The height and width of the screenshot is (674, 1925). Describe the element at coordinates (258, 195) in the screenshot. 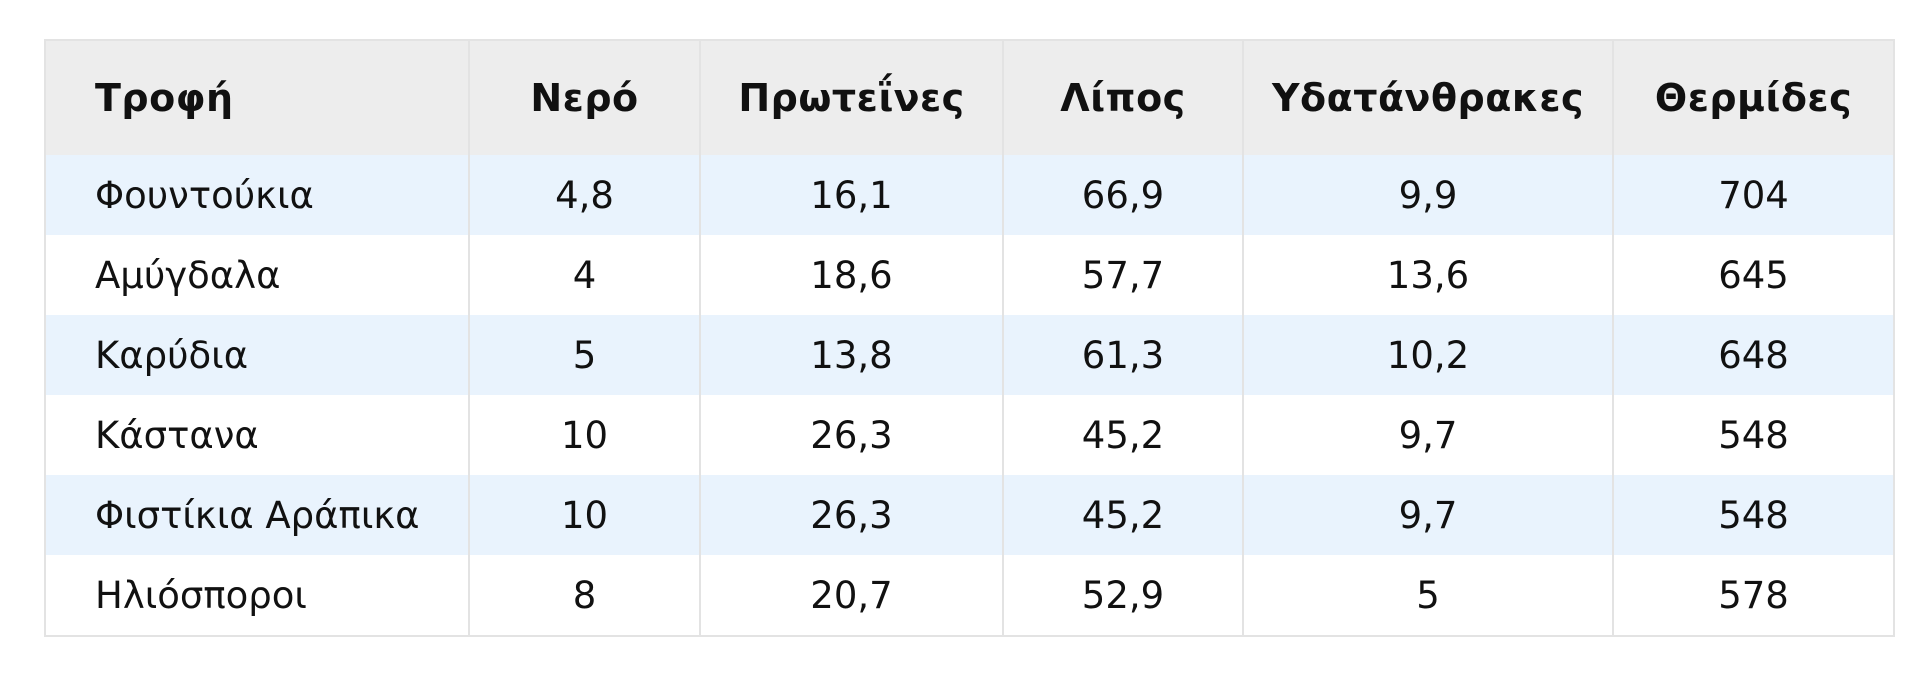

I see `cell-food: Φουντούκια` at that location.